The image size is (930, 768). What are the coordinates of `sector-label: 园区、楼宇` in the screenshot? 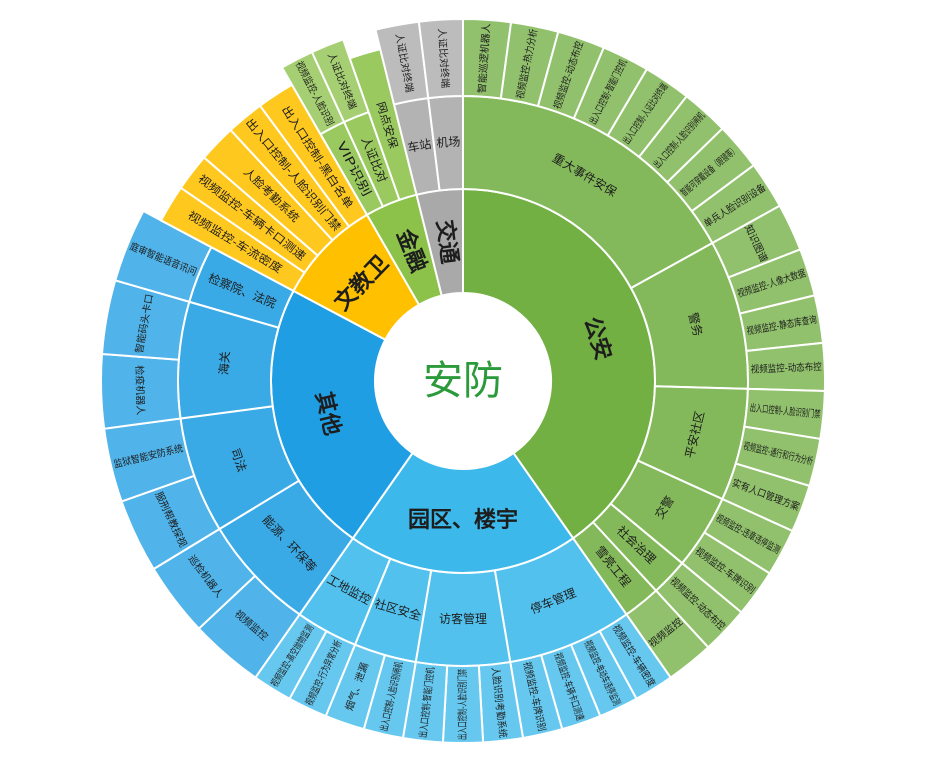 It's located at (463, 520).